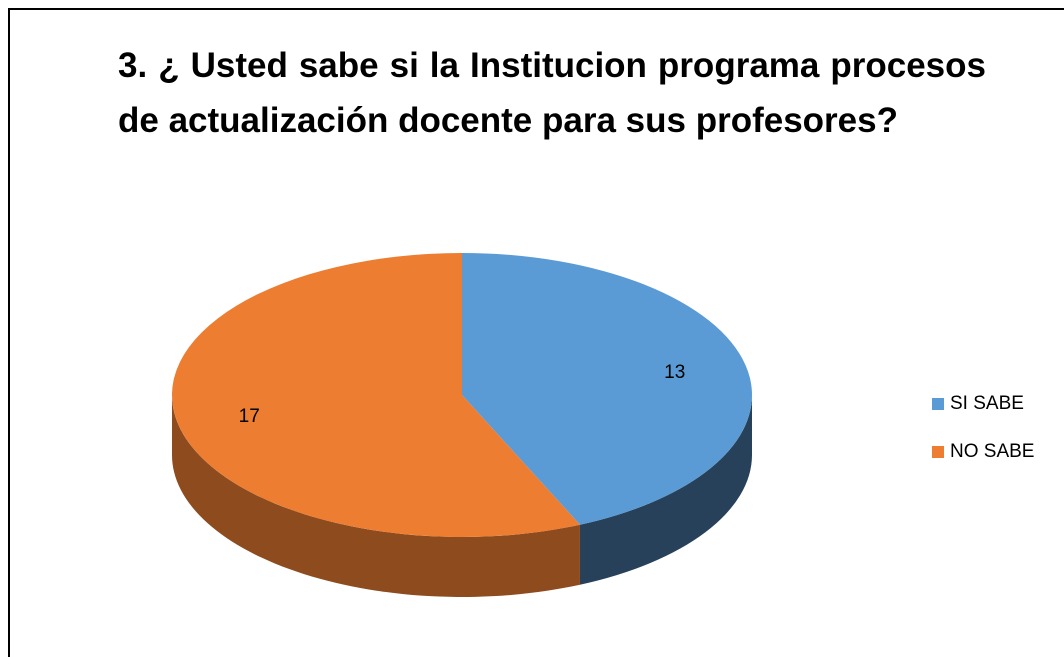  I want to click on legend-label: NO SABE, so click(992, 451).